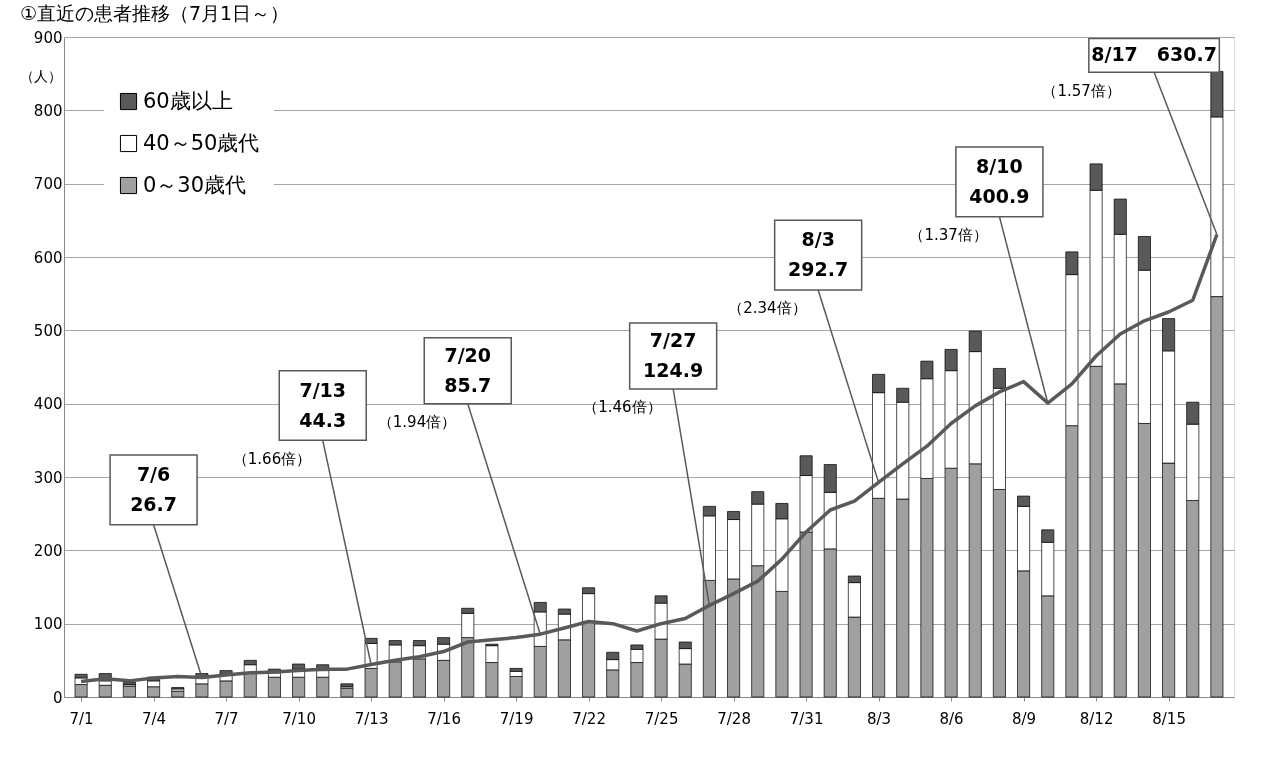 The height and width of the screenshot is (773, 1274). Describe the element at coordinates (661, 718) in the screenshot. I see `x-tick-label: 7/25` at that location.